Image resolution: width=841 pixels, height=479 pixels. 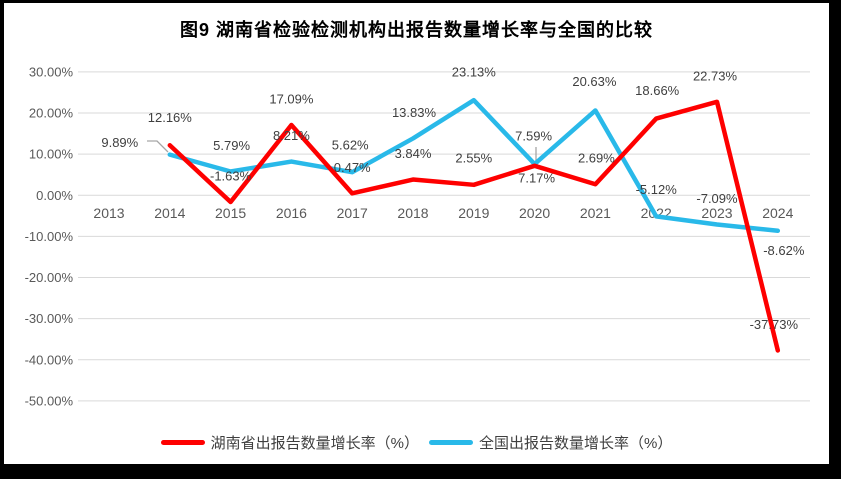 What do you see at coordinates (474, 72) in the screenshot?
I see `data-point-label: 23.13%` at bounding box center [474, 72].